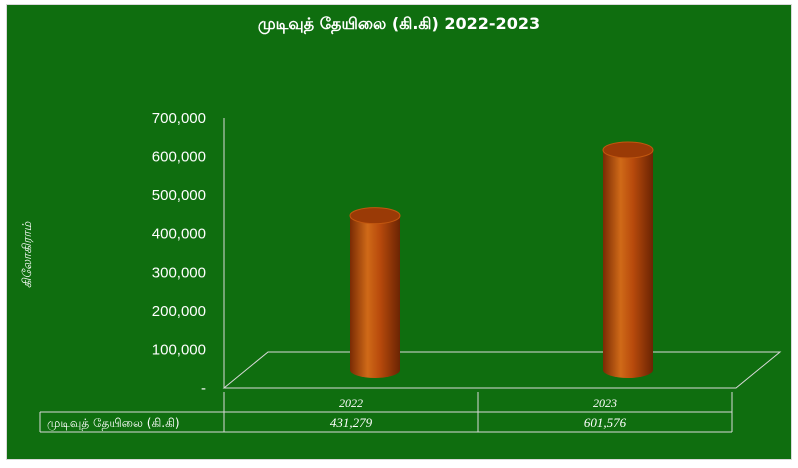 This screenshot has width=798, height=468. Describe the element at coordinates (179, 272) in the screenshot. I see `y-tick-label: 300,000` at that location.